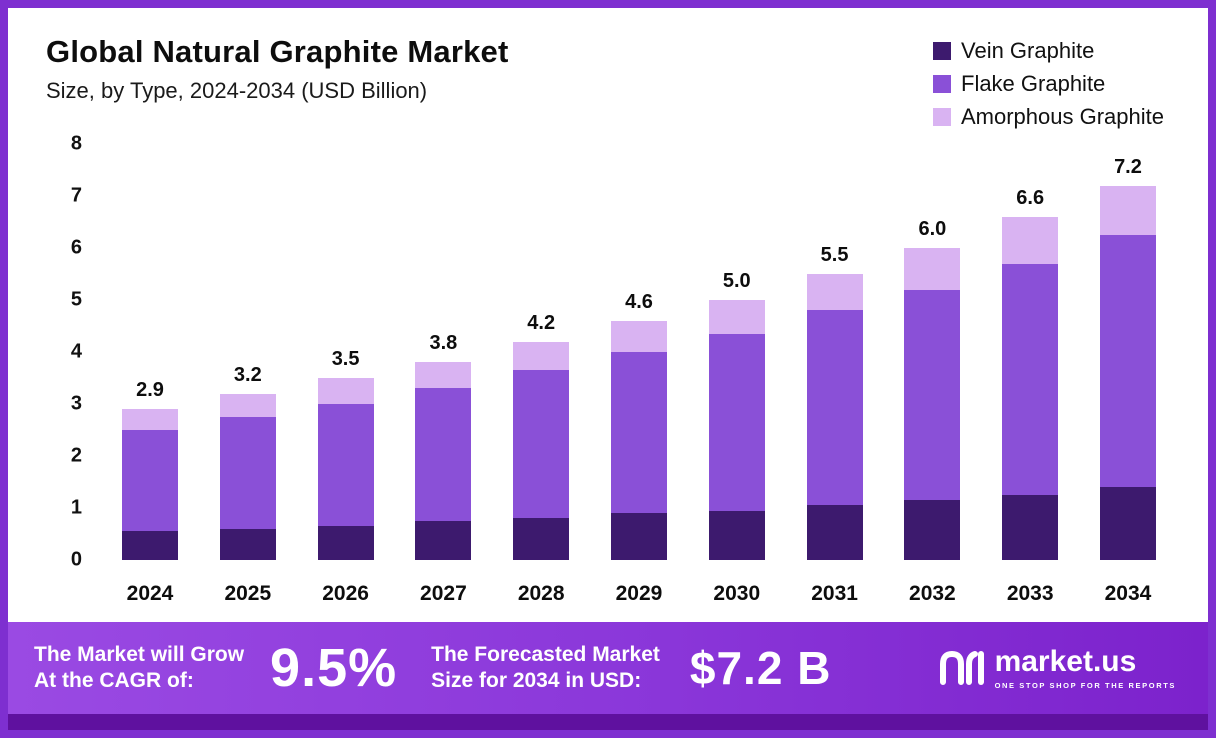  What do you see at coordinates (139, 654) in the screenshot?
I see `cagr-label-line1: The Market will Grow` at bounding box center [139, 654].